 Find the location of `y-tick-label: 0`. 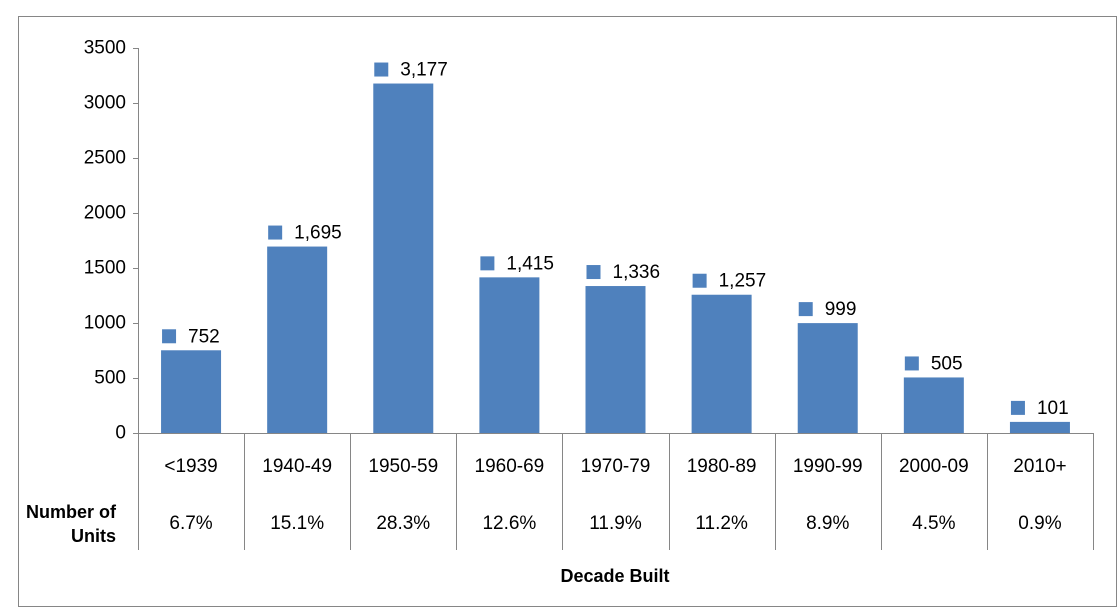

y-tick-label: 0 is located at coordinates (120, 433).